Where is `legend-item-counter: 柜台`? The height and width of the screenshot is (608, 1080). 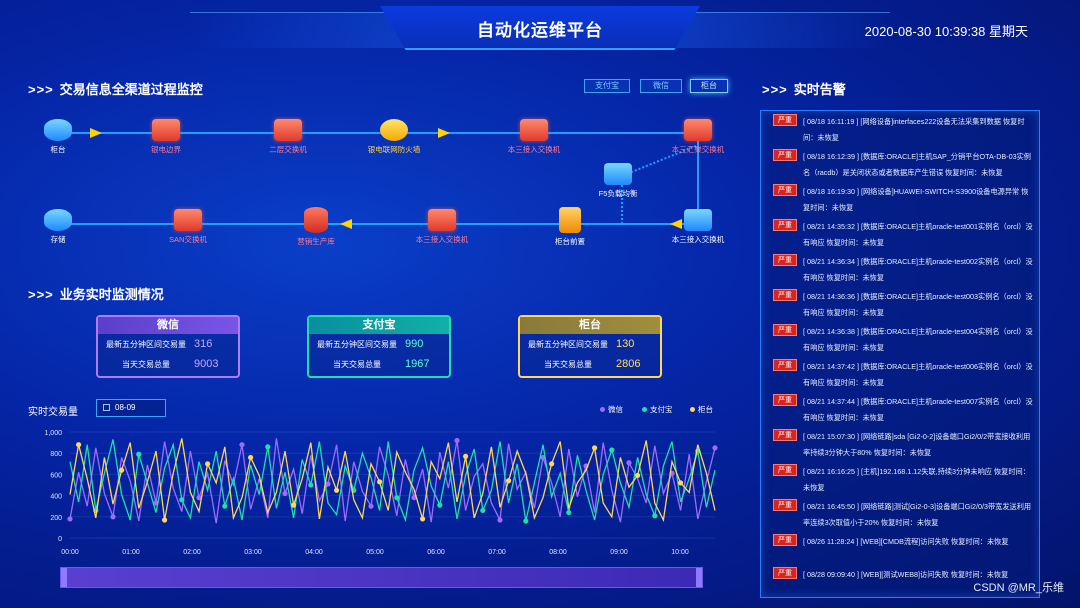
legend-item-counter: 柜台 is located at coordinates (701, 409).